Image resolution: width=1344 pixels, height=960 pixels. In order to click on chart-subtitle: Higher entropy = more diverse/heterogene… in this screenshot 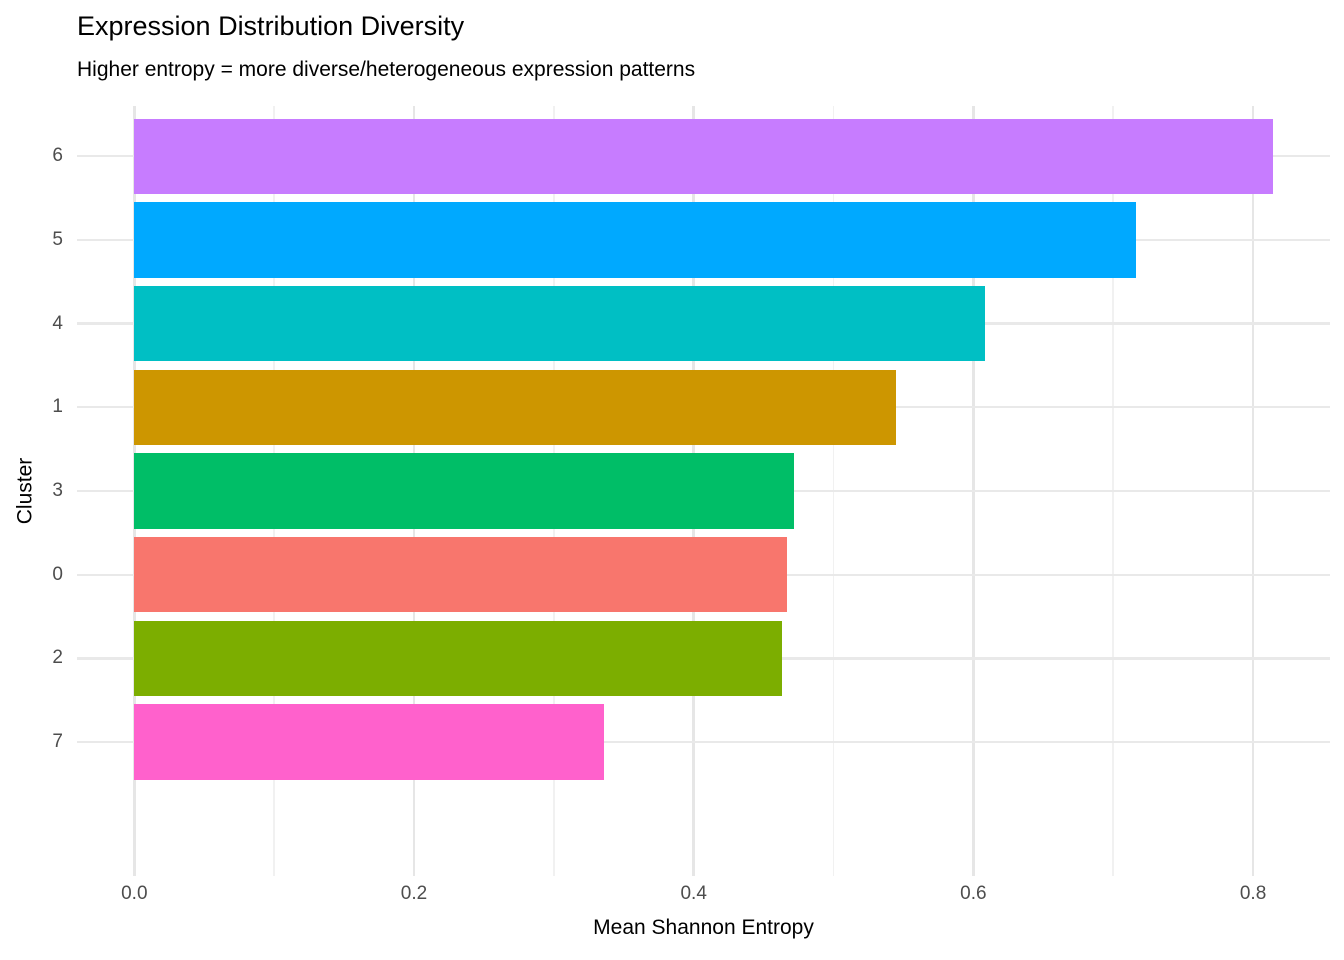, I will do `click(386, 69)`.